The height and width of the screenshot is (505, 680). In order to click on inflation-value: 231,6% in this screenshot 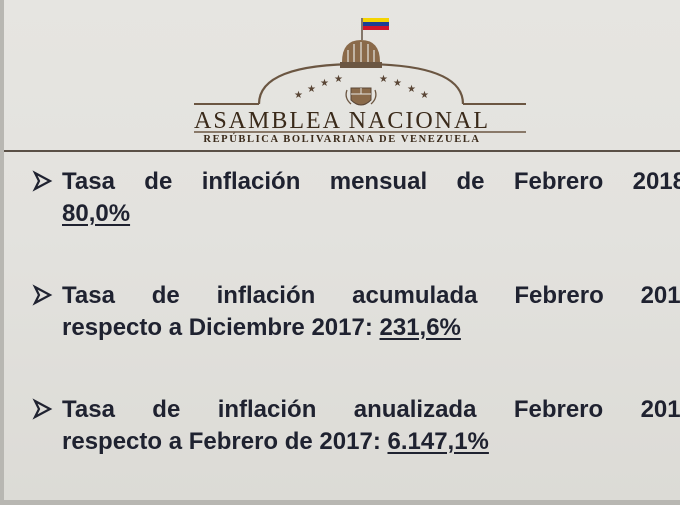, I will do `click(420, 327)`.